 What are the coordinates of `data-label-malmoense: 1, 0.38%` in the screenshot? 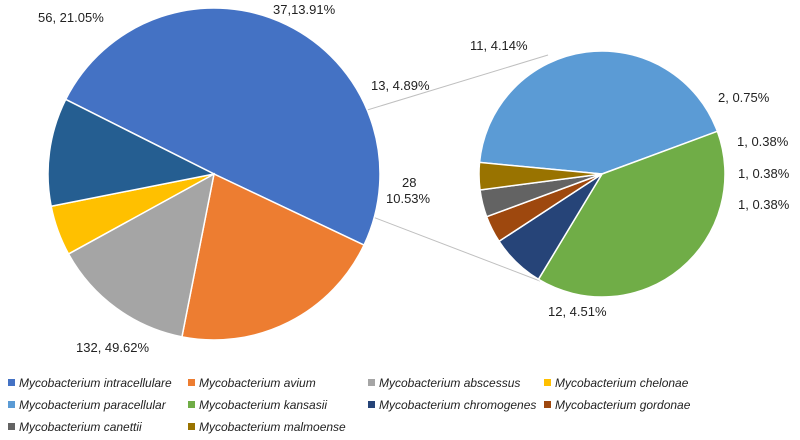 It's located at (764, 204).